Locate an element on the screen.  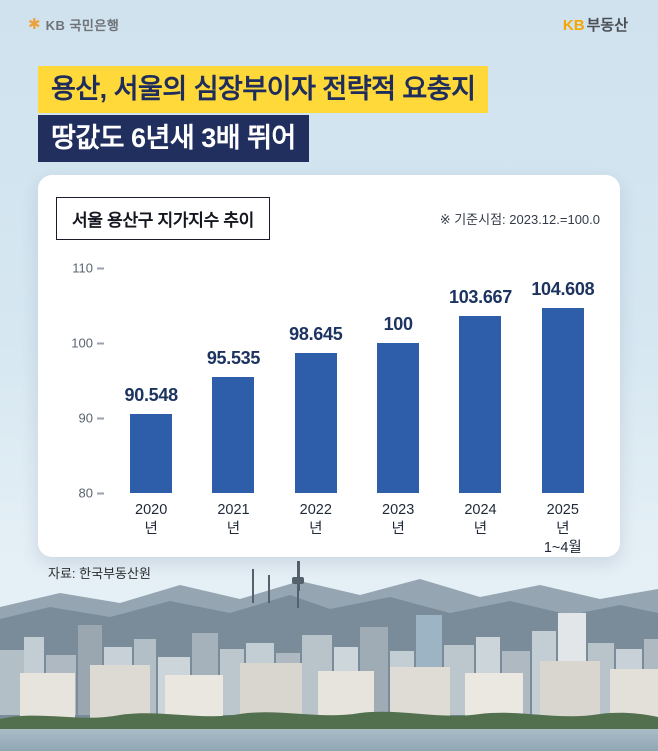
y-axis-tick-label: 110 is located at coordinates (82, 268).